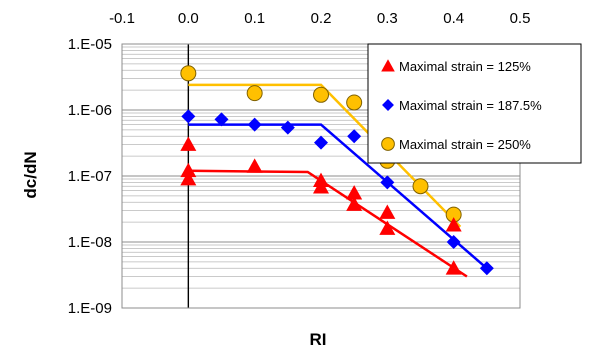 Image resolution: width=593 pixels, height=355 pixels. Describe the element at coordinates (90, 110) in the screenshot. I see `y-tick-label: 1.E-06` at that location.